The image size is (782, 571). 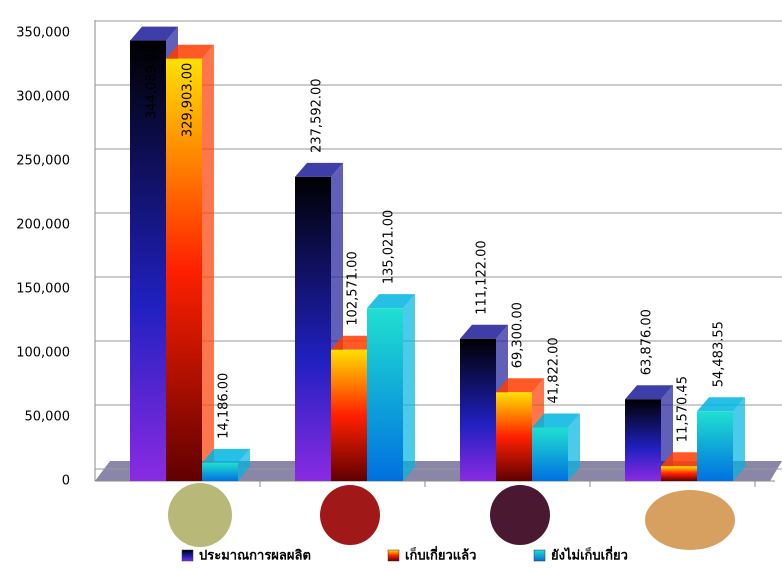 I want to click on mangosteen, so click(x=520, y=515).